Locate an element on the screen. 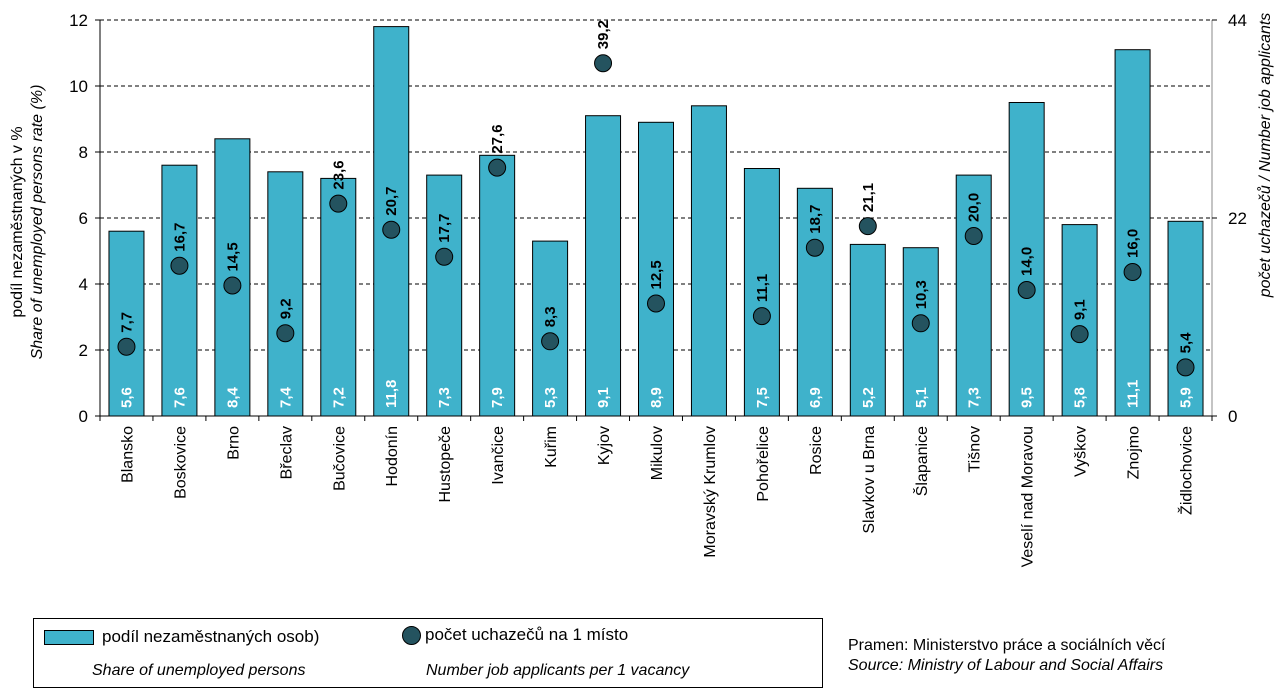 The height and width of the screenshot is (688, 1280). dot-value-label: 9,1 is located at coordinates (1080, 309).